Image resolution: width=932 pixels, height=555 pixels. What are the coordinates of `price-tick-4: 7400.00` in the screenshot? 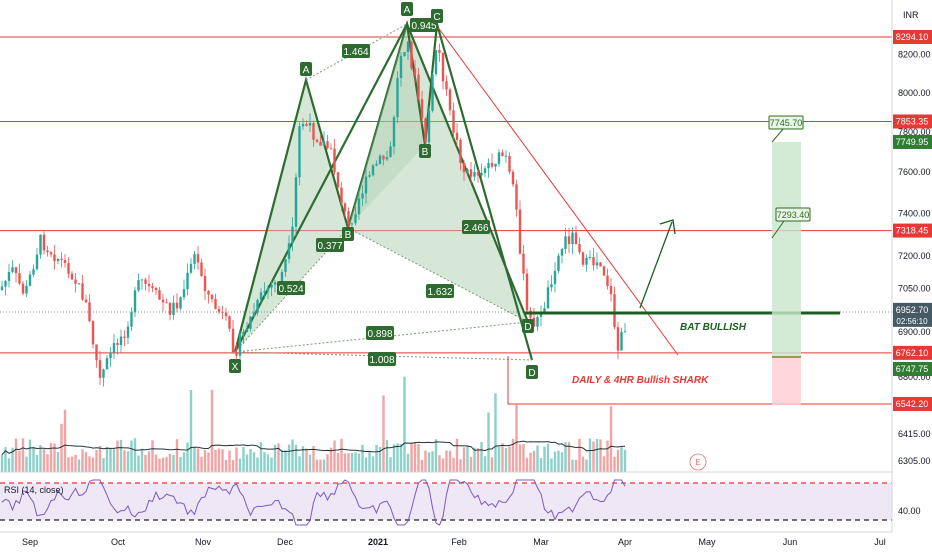 It's located at (914, 213).